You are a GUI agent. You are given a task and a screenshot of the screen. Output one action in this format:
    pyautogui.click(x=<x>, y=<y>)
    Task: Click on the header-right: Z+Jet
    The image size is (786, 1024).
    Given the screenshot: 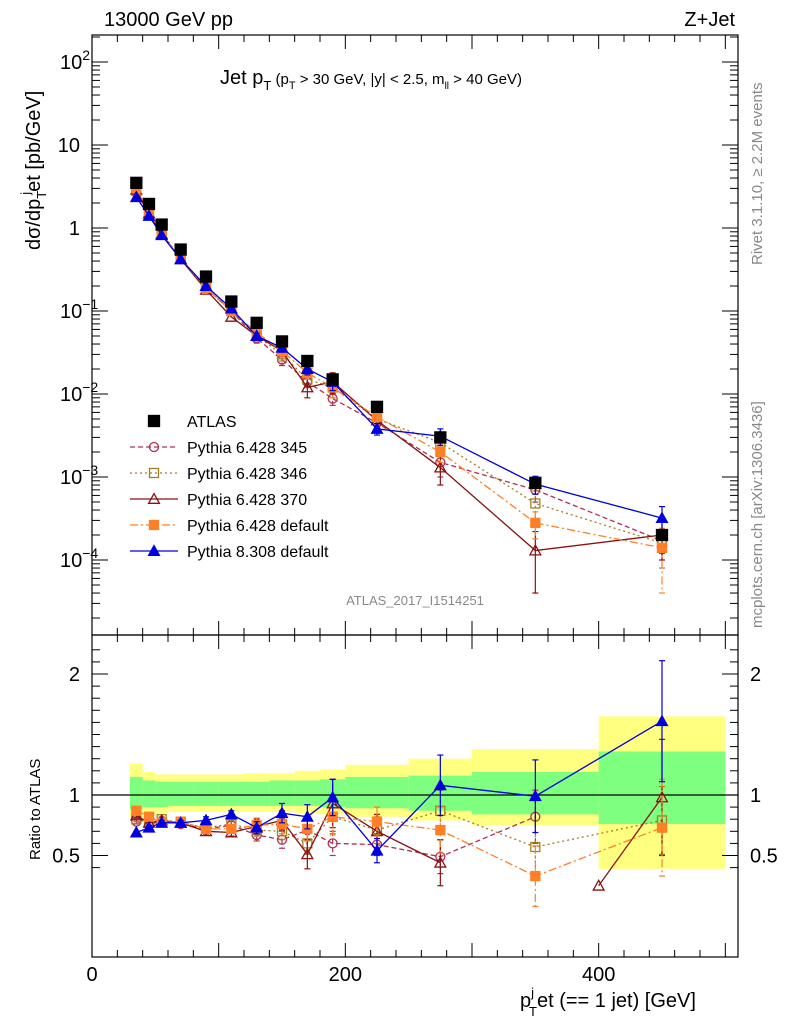 What is the action you would take?
    pyautogui.click(x=709, y=20)
    